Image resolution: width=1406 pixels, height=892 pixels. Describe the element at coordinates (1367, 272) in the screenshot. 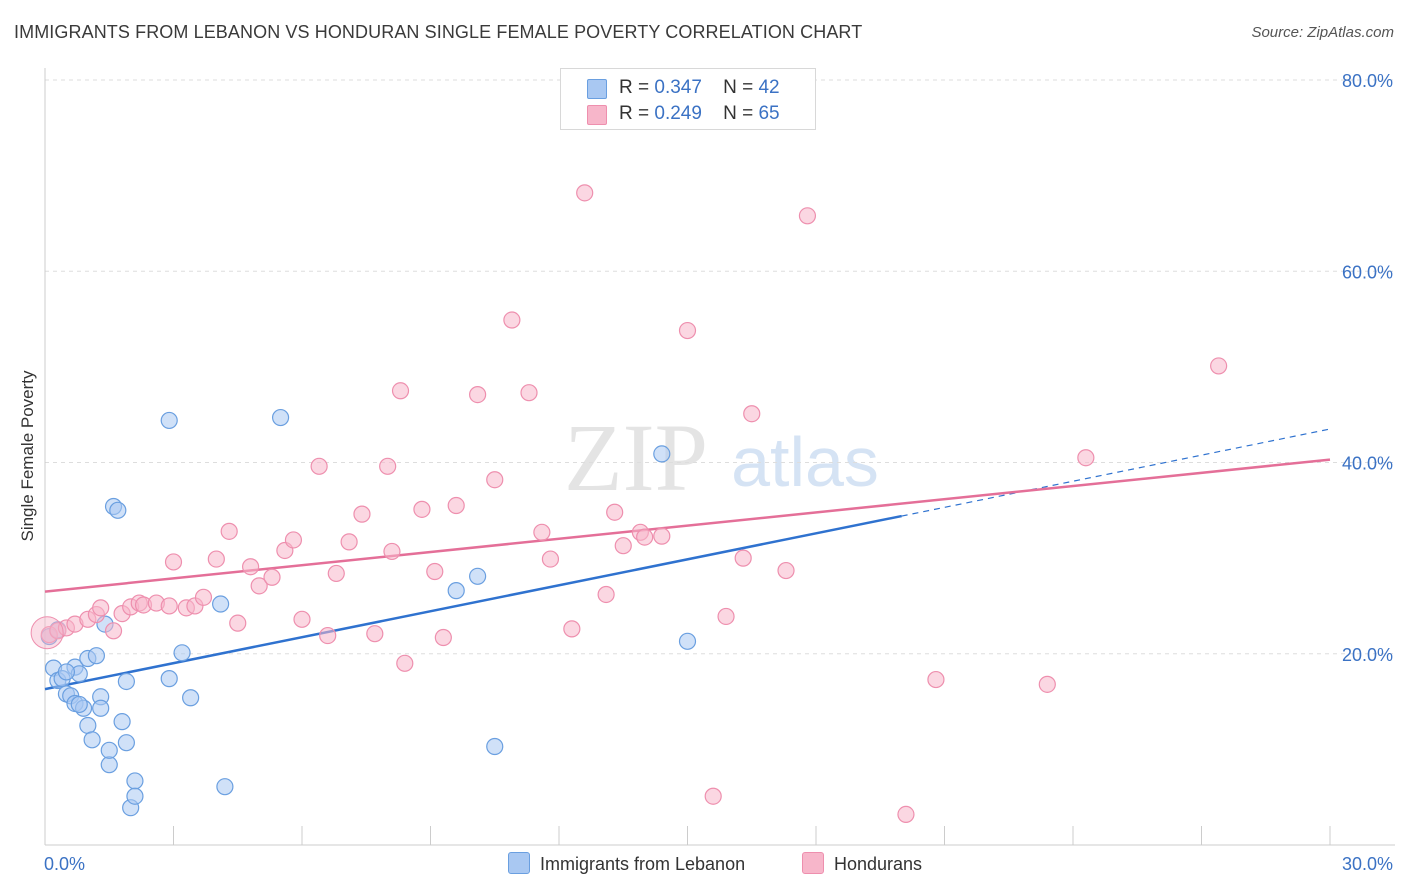

I see `y-tick-label: 60.0%` at that location.